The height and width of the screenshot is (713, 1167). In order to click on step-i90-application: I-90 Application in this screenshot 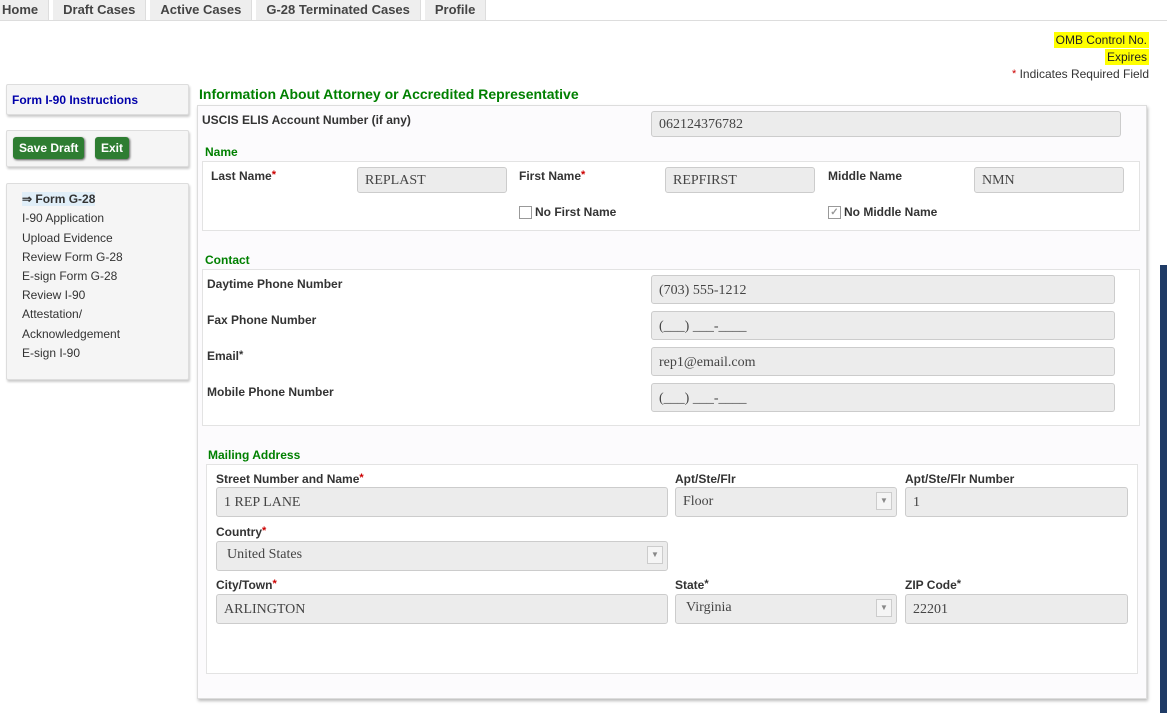, I will do `click(63, 218)`.